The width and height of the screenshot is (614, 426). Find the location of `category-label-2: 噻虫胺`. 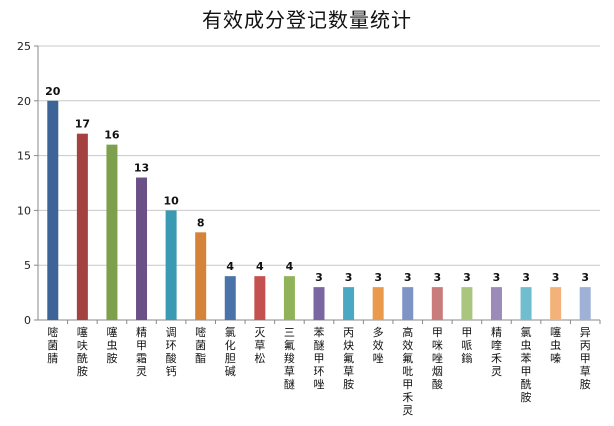

category-label-2: 噻虫胺 is located at coordinates (111, 345).